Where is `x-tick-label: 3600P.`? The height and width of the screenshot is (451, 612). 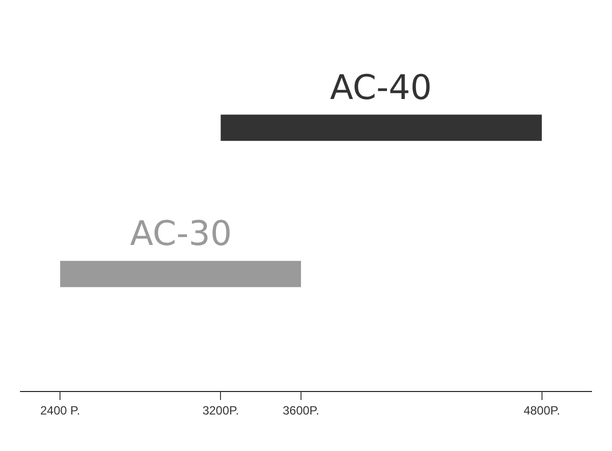
x-tick-label: 3600P. is located at coordinates (301, 410).